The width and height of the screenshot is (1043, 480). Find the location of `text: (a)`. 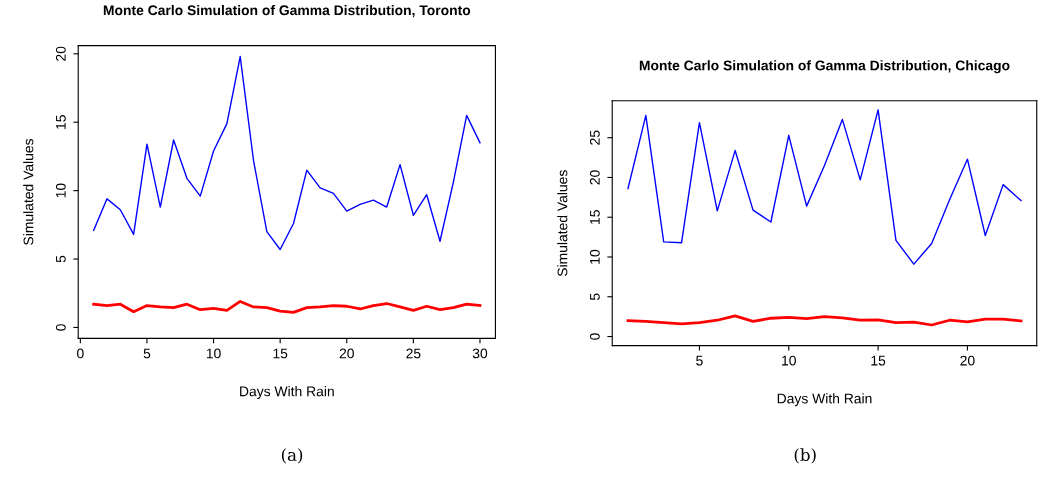

text: (a) is located at coordinates (292, 456).